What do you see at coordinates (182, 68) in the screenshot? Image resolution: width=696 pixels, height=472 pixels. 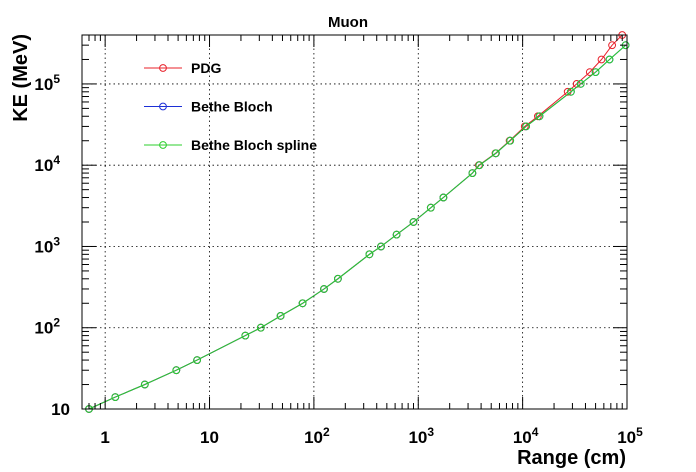 I see `legend-item: PDG` at bounding box center [182, 68].